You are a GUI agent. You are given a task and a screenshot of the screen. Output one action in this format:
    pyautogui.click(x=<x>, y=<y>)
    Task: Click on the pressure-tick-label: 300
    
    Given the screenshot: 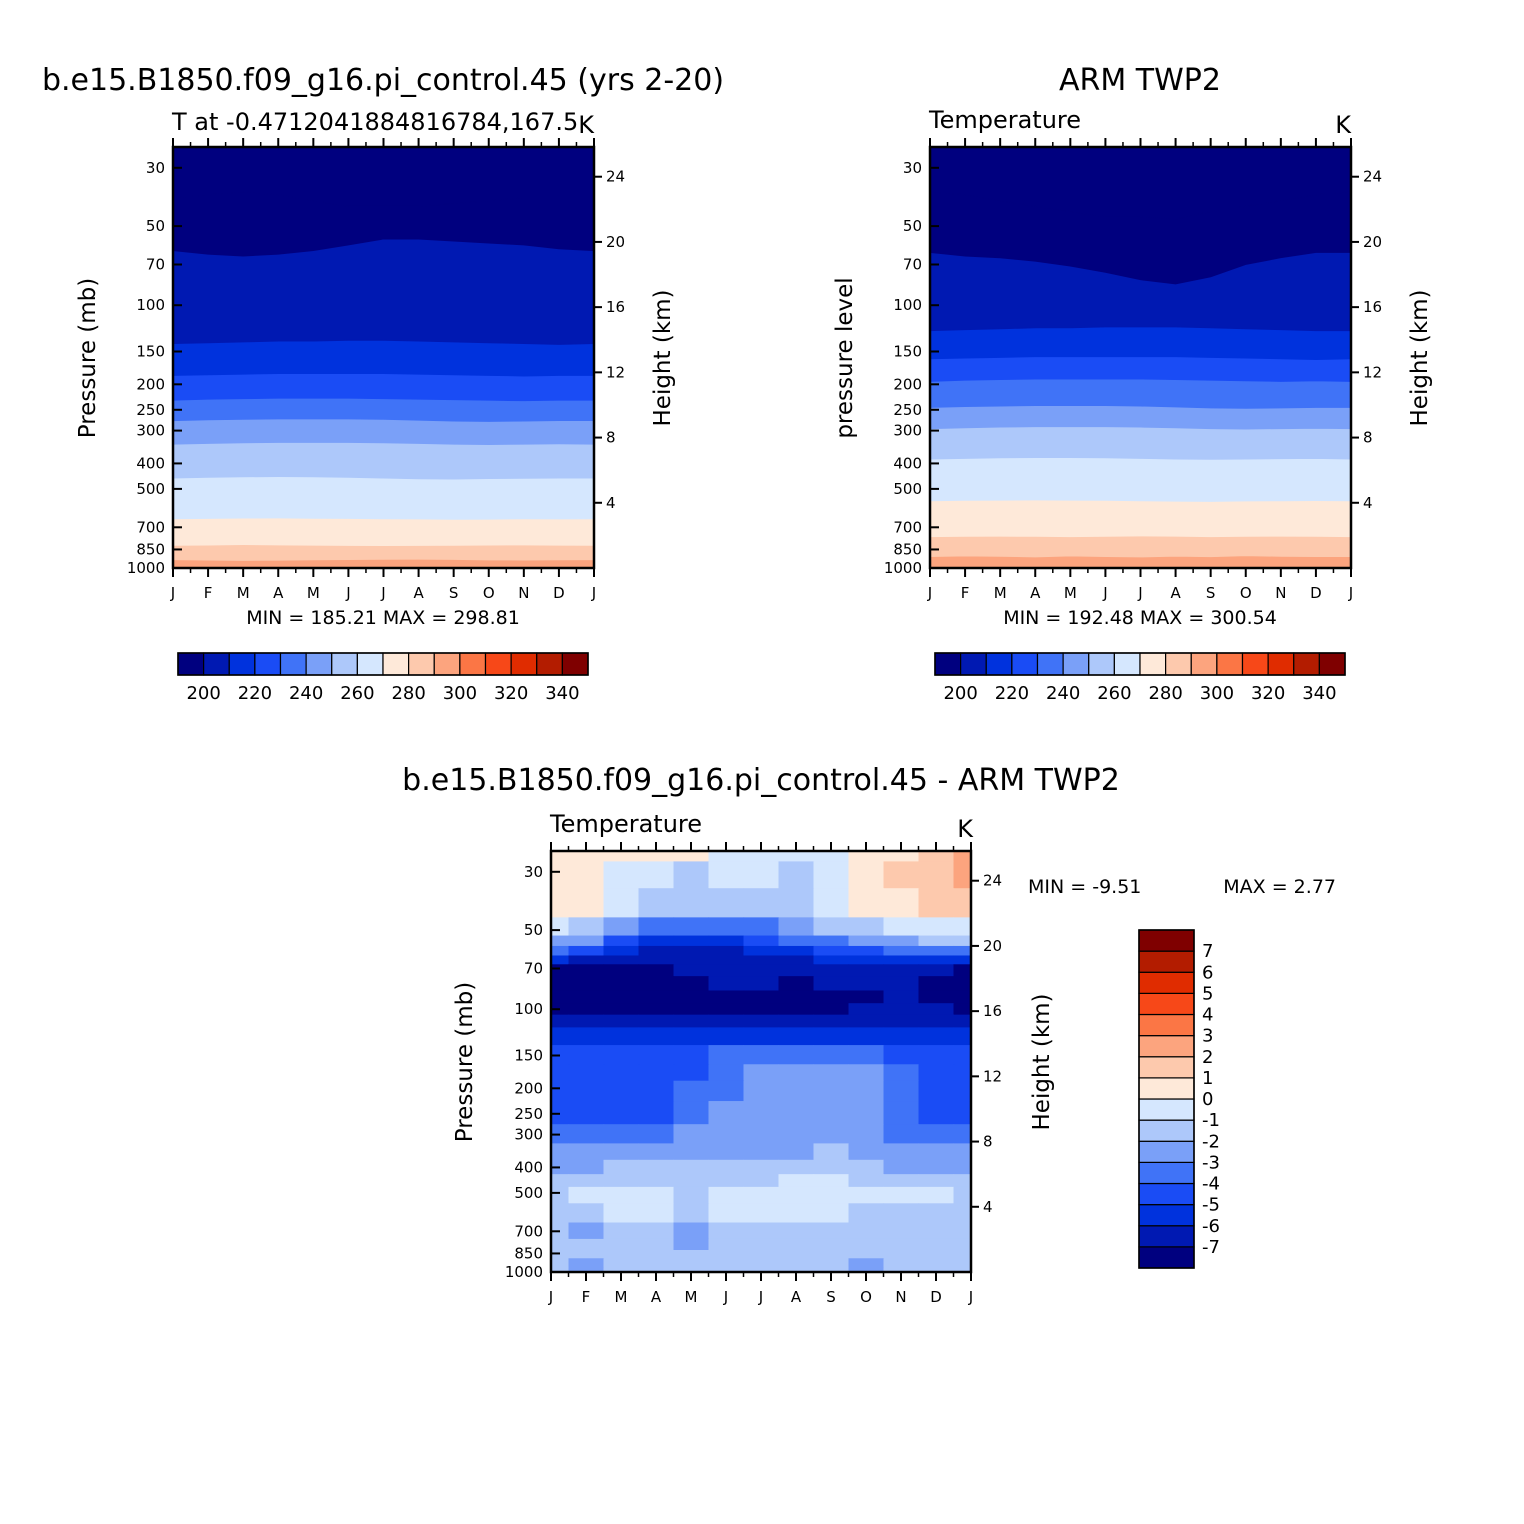 What is the action you would take?
    pyautogui.click(x=907, y=431)
    